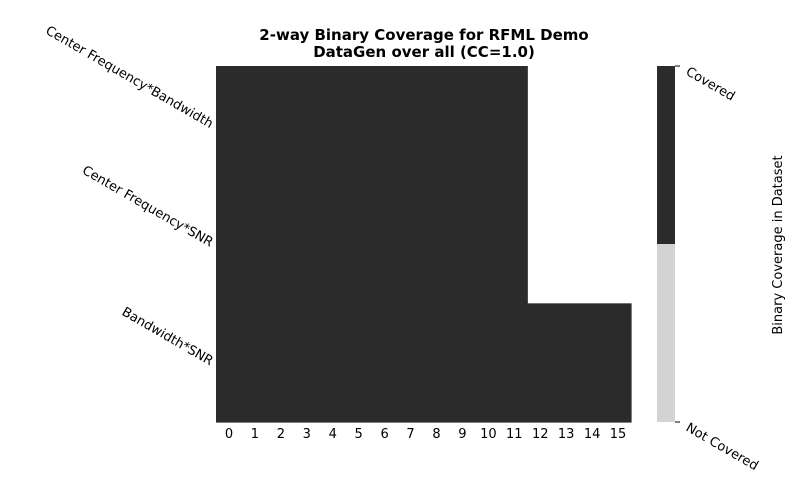 Image resolution: width=800 pixels, height=500 pixels. I want to click on colorbar: Covered Not Covered, so click(709, 269).